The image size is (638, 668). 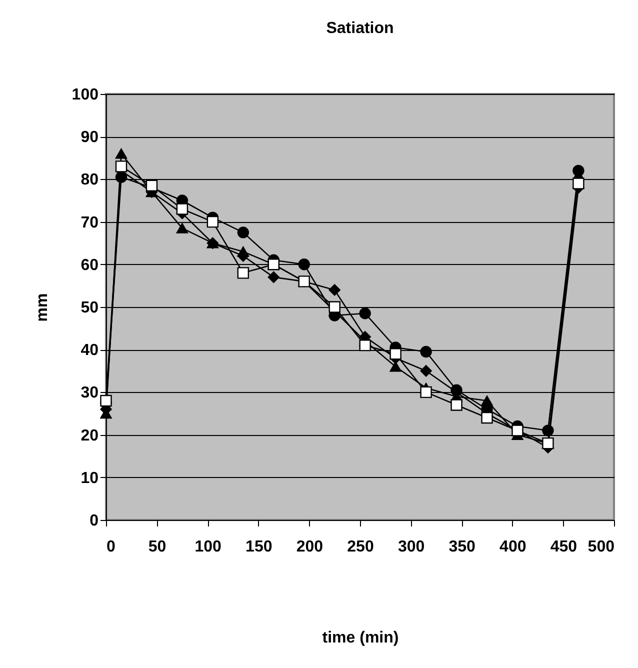 What do you see at coordinates (360, 28) in the screenshot?
I see `chart-title: Satiation` at bounding box center [360, 28].